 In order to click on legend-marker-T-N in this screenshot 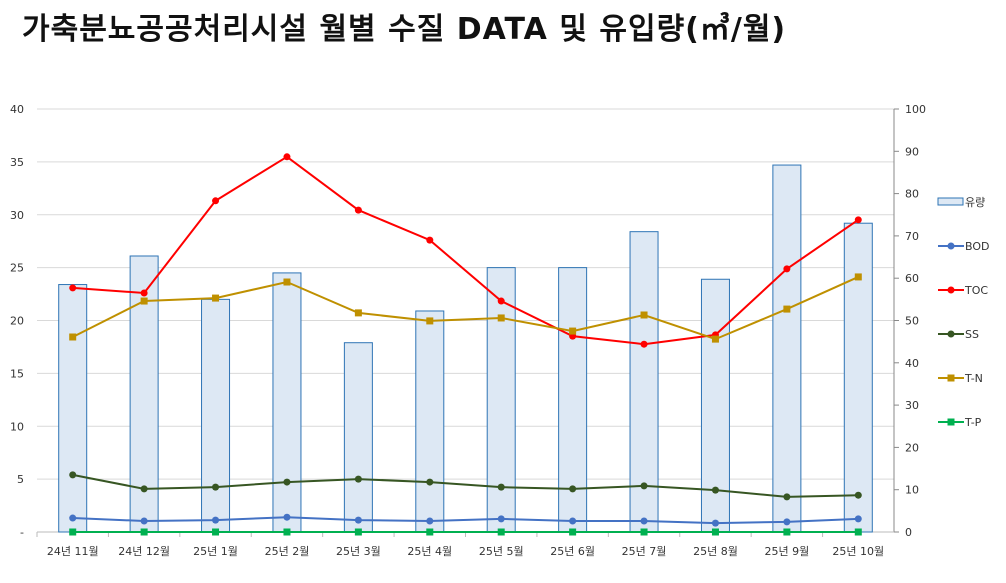, I will do `click(951, 378)`.